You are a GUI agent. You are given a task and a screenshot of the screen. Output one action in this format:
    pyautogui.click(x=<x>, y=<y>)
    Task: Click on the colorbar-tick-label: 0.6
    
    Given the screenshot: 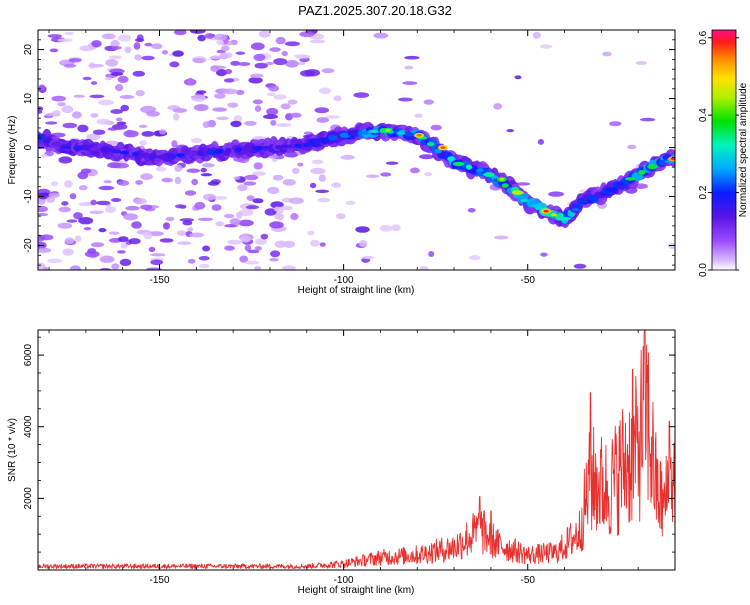 What is the action you would take?
    pyautogui.click(x=703, y=37)
    